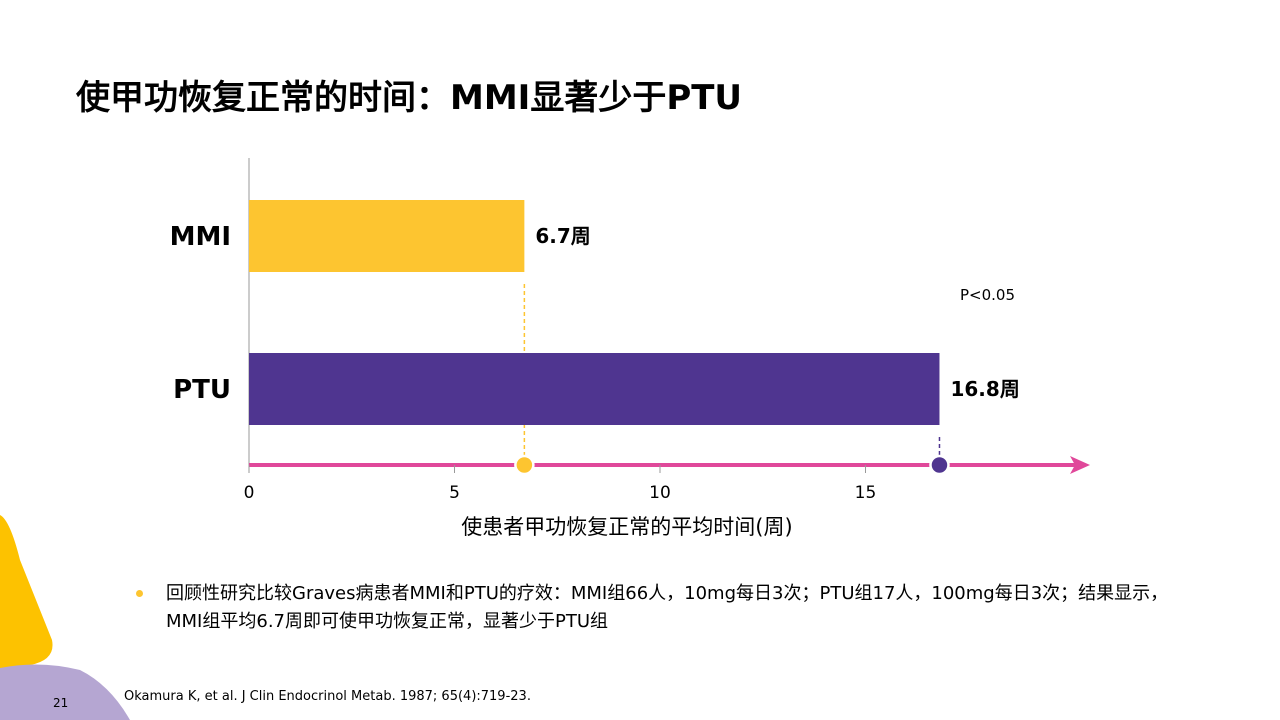 The image size is (1280, 720). I want to click on x-tick-label: 0, so click(249, 493).